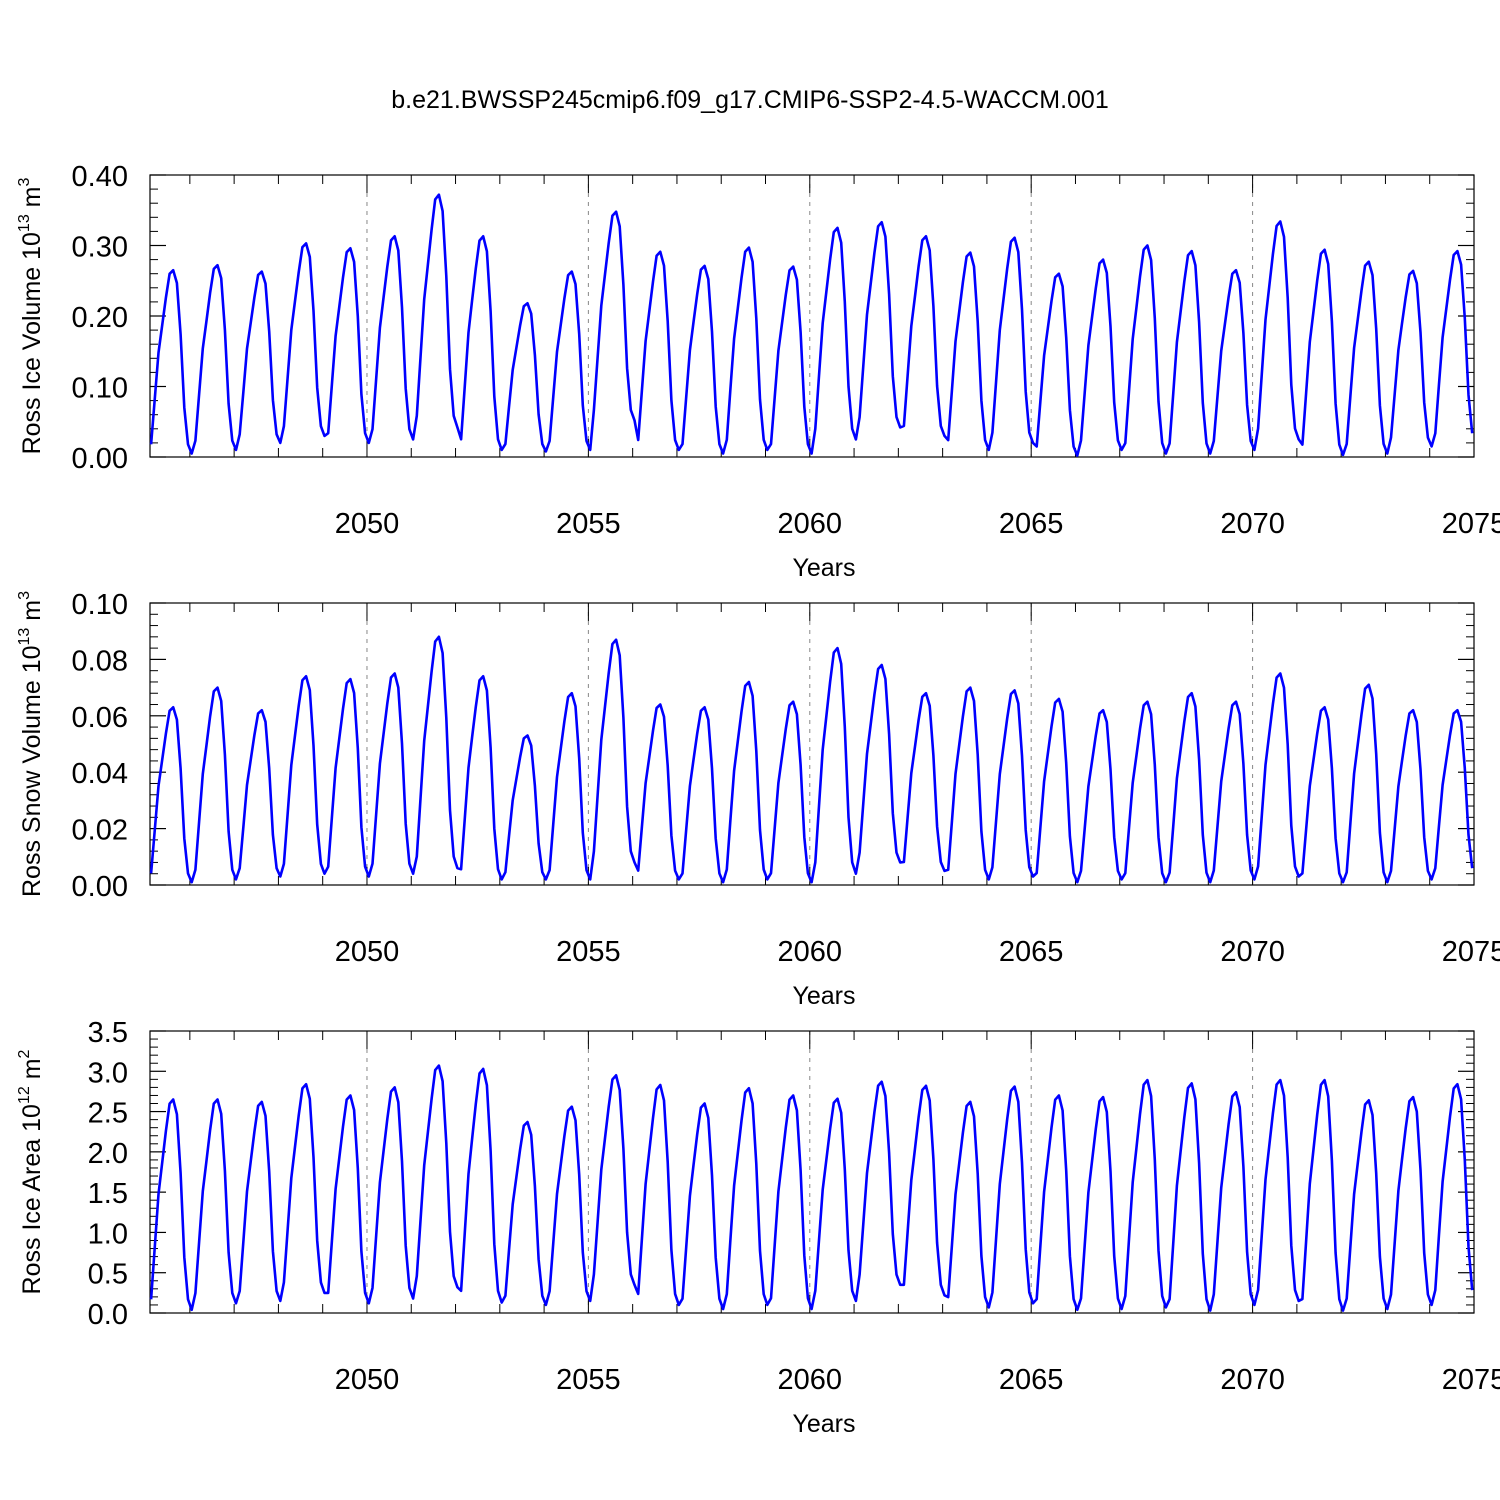  What do you see at coordinates (100, 774) in the screenshot?
I see `y-tick-label: 0.04` at bounding box center [100, 774].